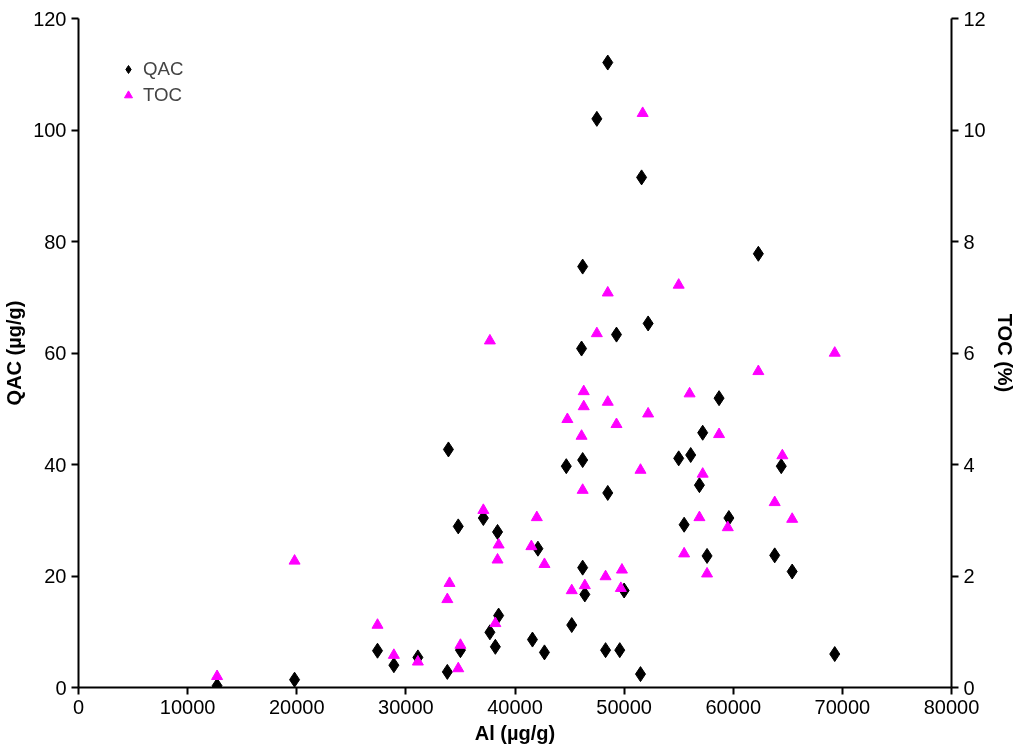 This screenshot has width=1018, height=746. I want to click on x-tick-label: 10000, so click(187, 706).